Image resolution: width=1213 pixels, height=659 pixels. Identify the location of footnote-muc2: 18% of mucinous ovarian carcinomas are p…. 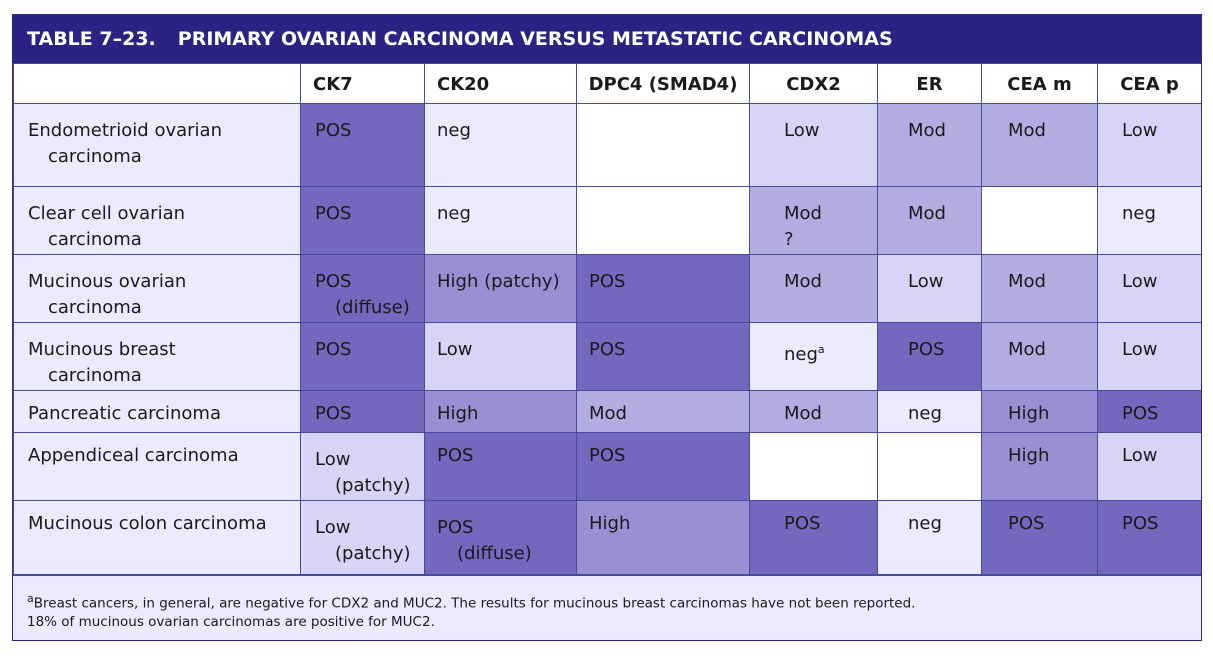
(231, 621).